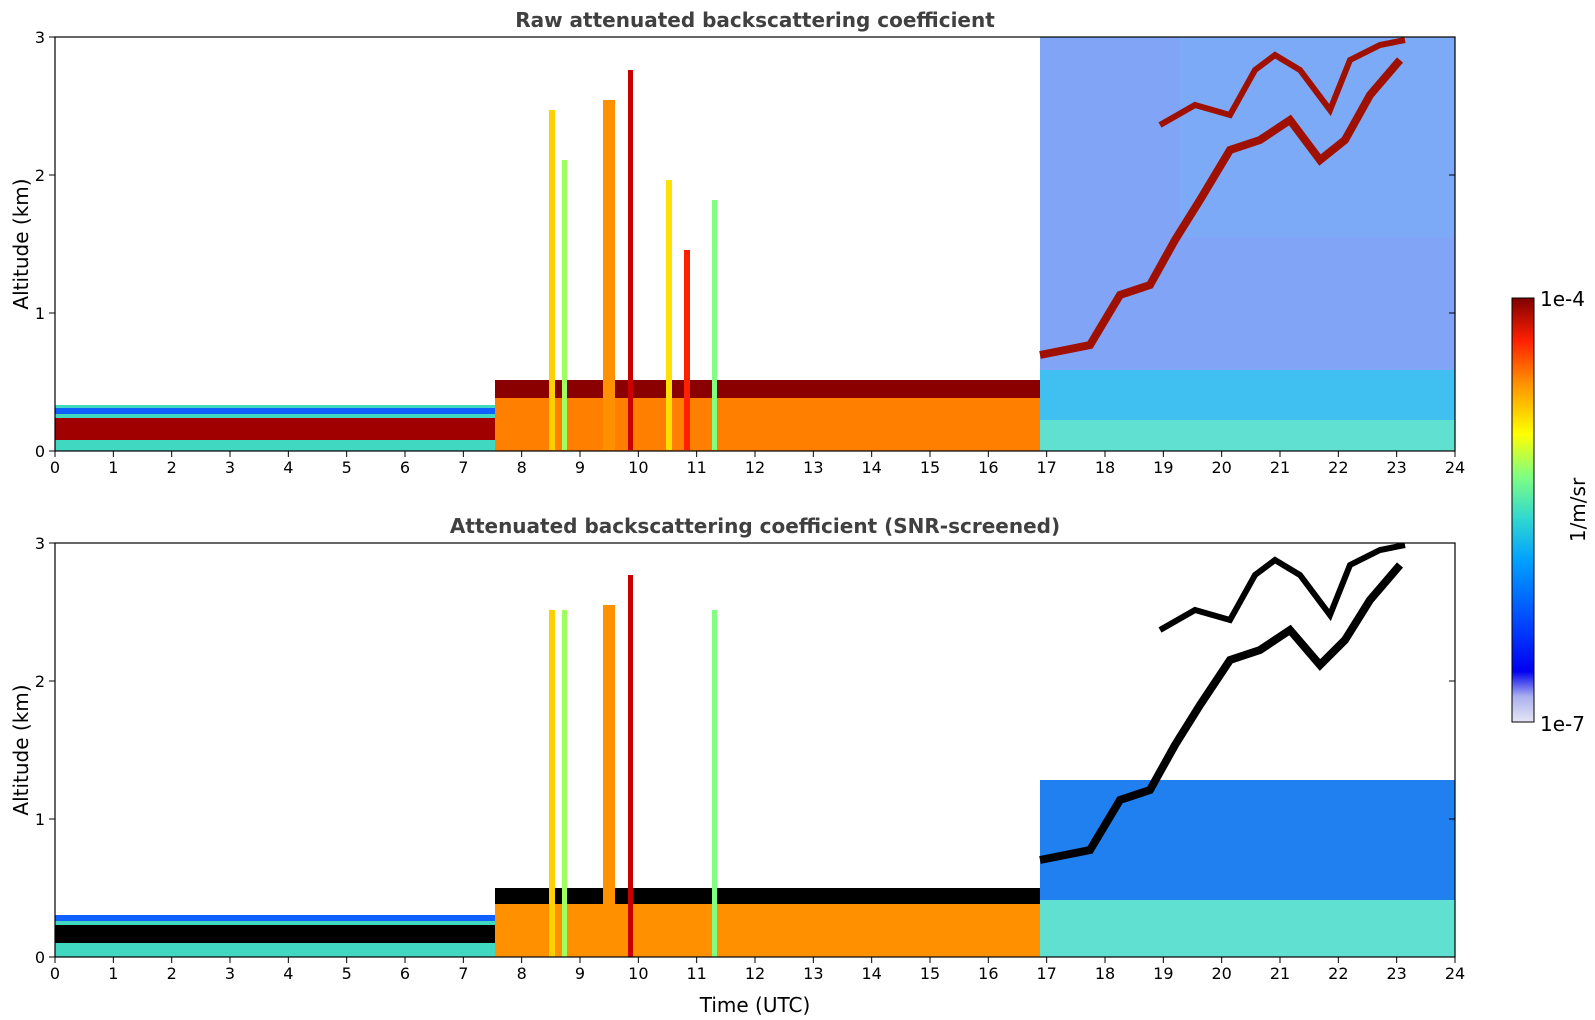 The width and height of the screenshot is (1595, 1020). What do you see at coordinates (275, 429) in the screenshot?
I see `aerosol-layer-red-band` at bounding box center [275, 429].